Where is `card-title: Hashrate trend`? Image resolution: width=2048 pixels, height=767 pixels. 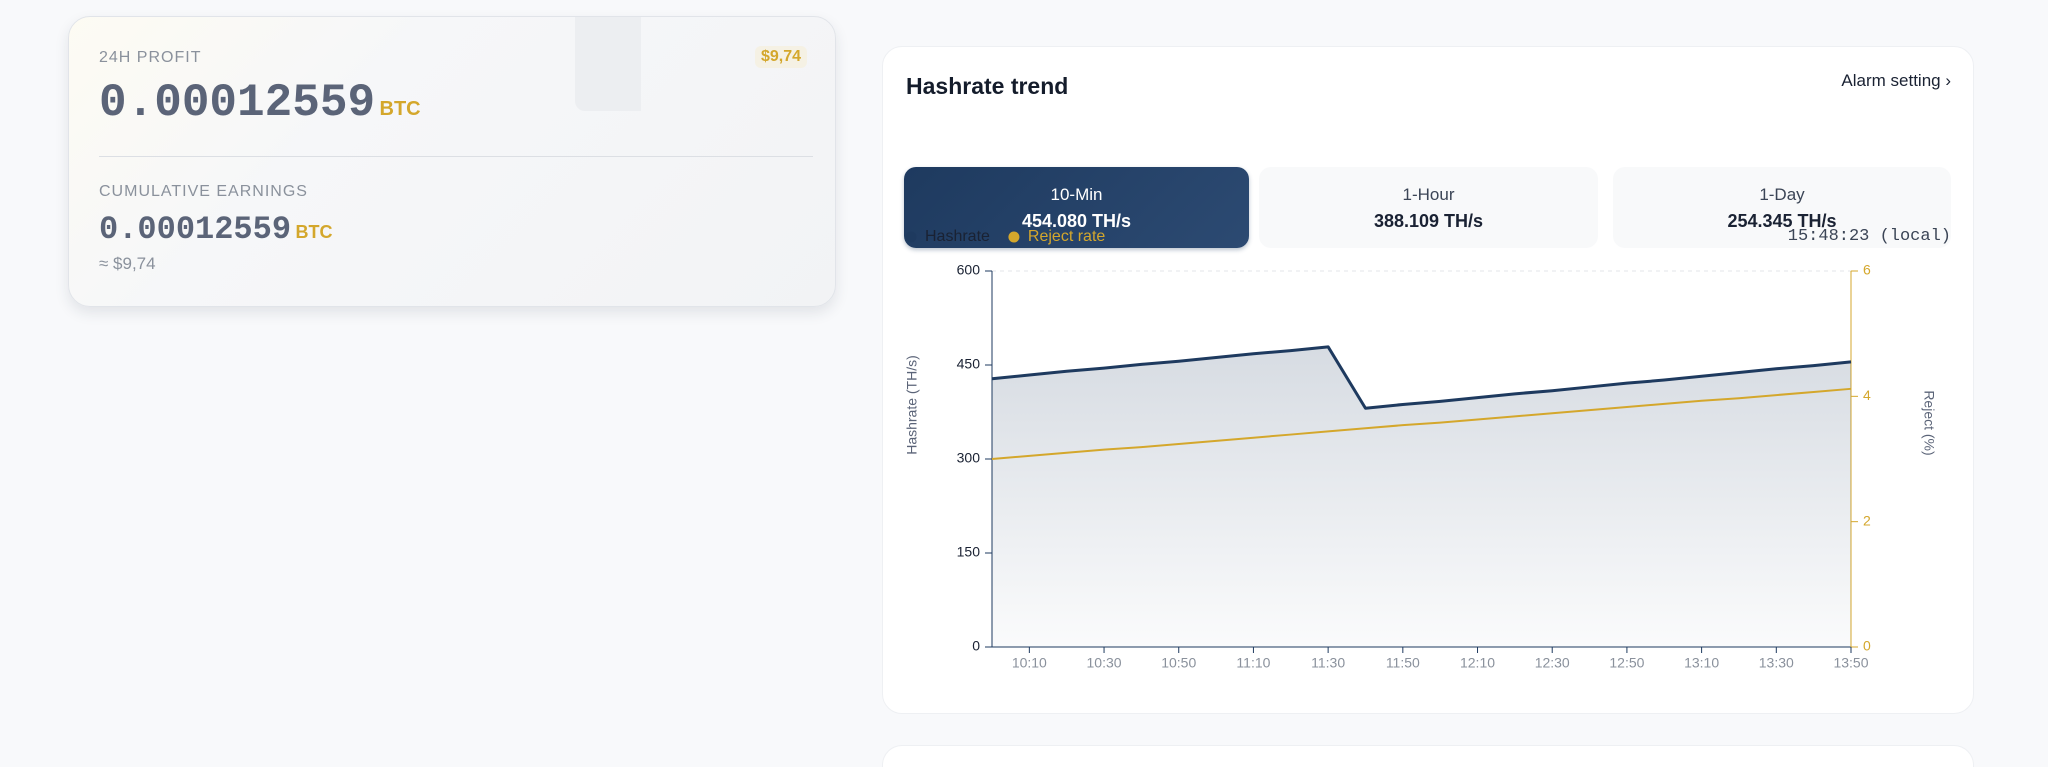 card-title: Hashrate trend is located at coordinates (987, 86).